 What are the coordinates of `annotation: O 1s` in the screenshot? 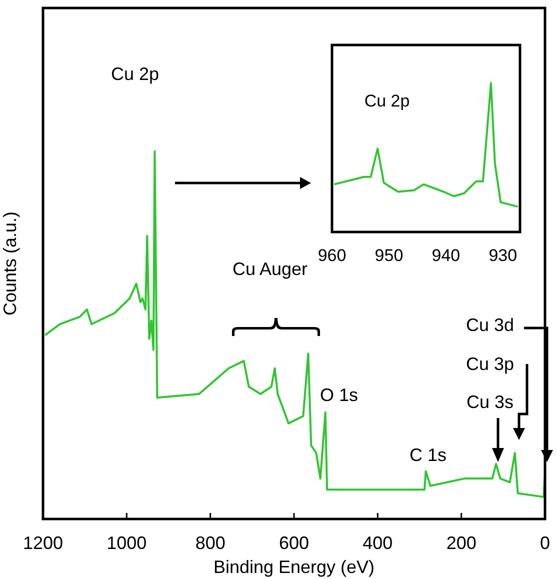 It's located at (339, 394).